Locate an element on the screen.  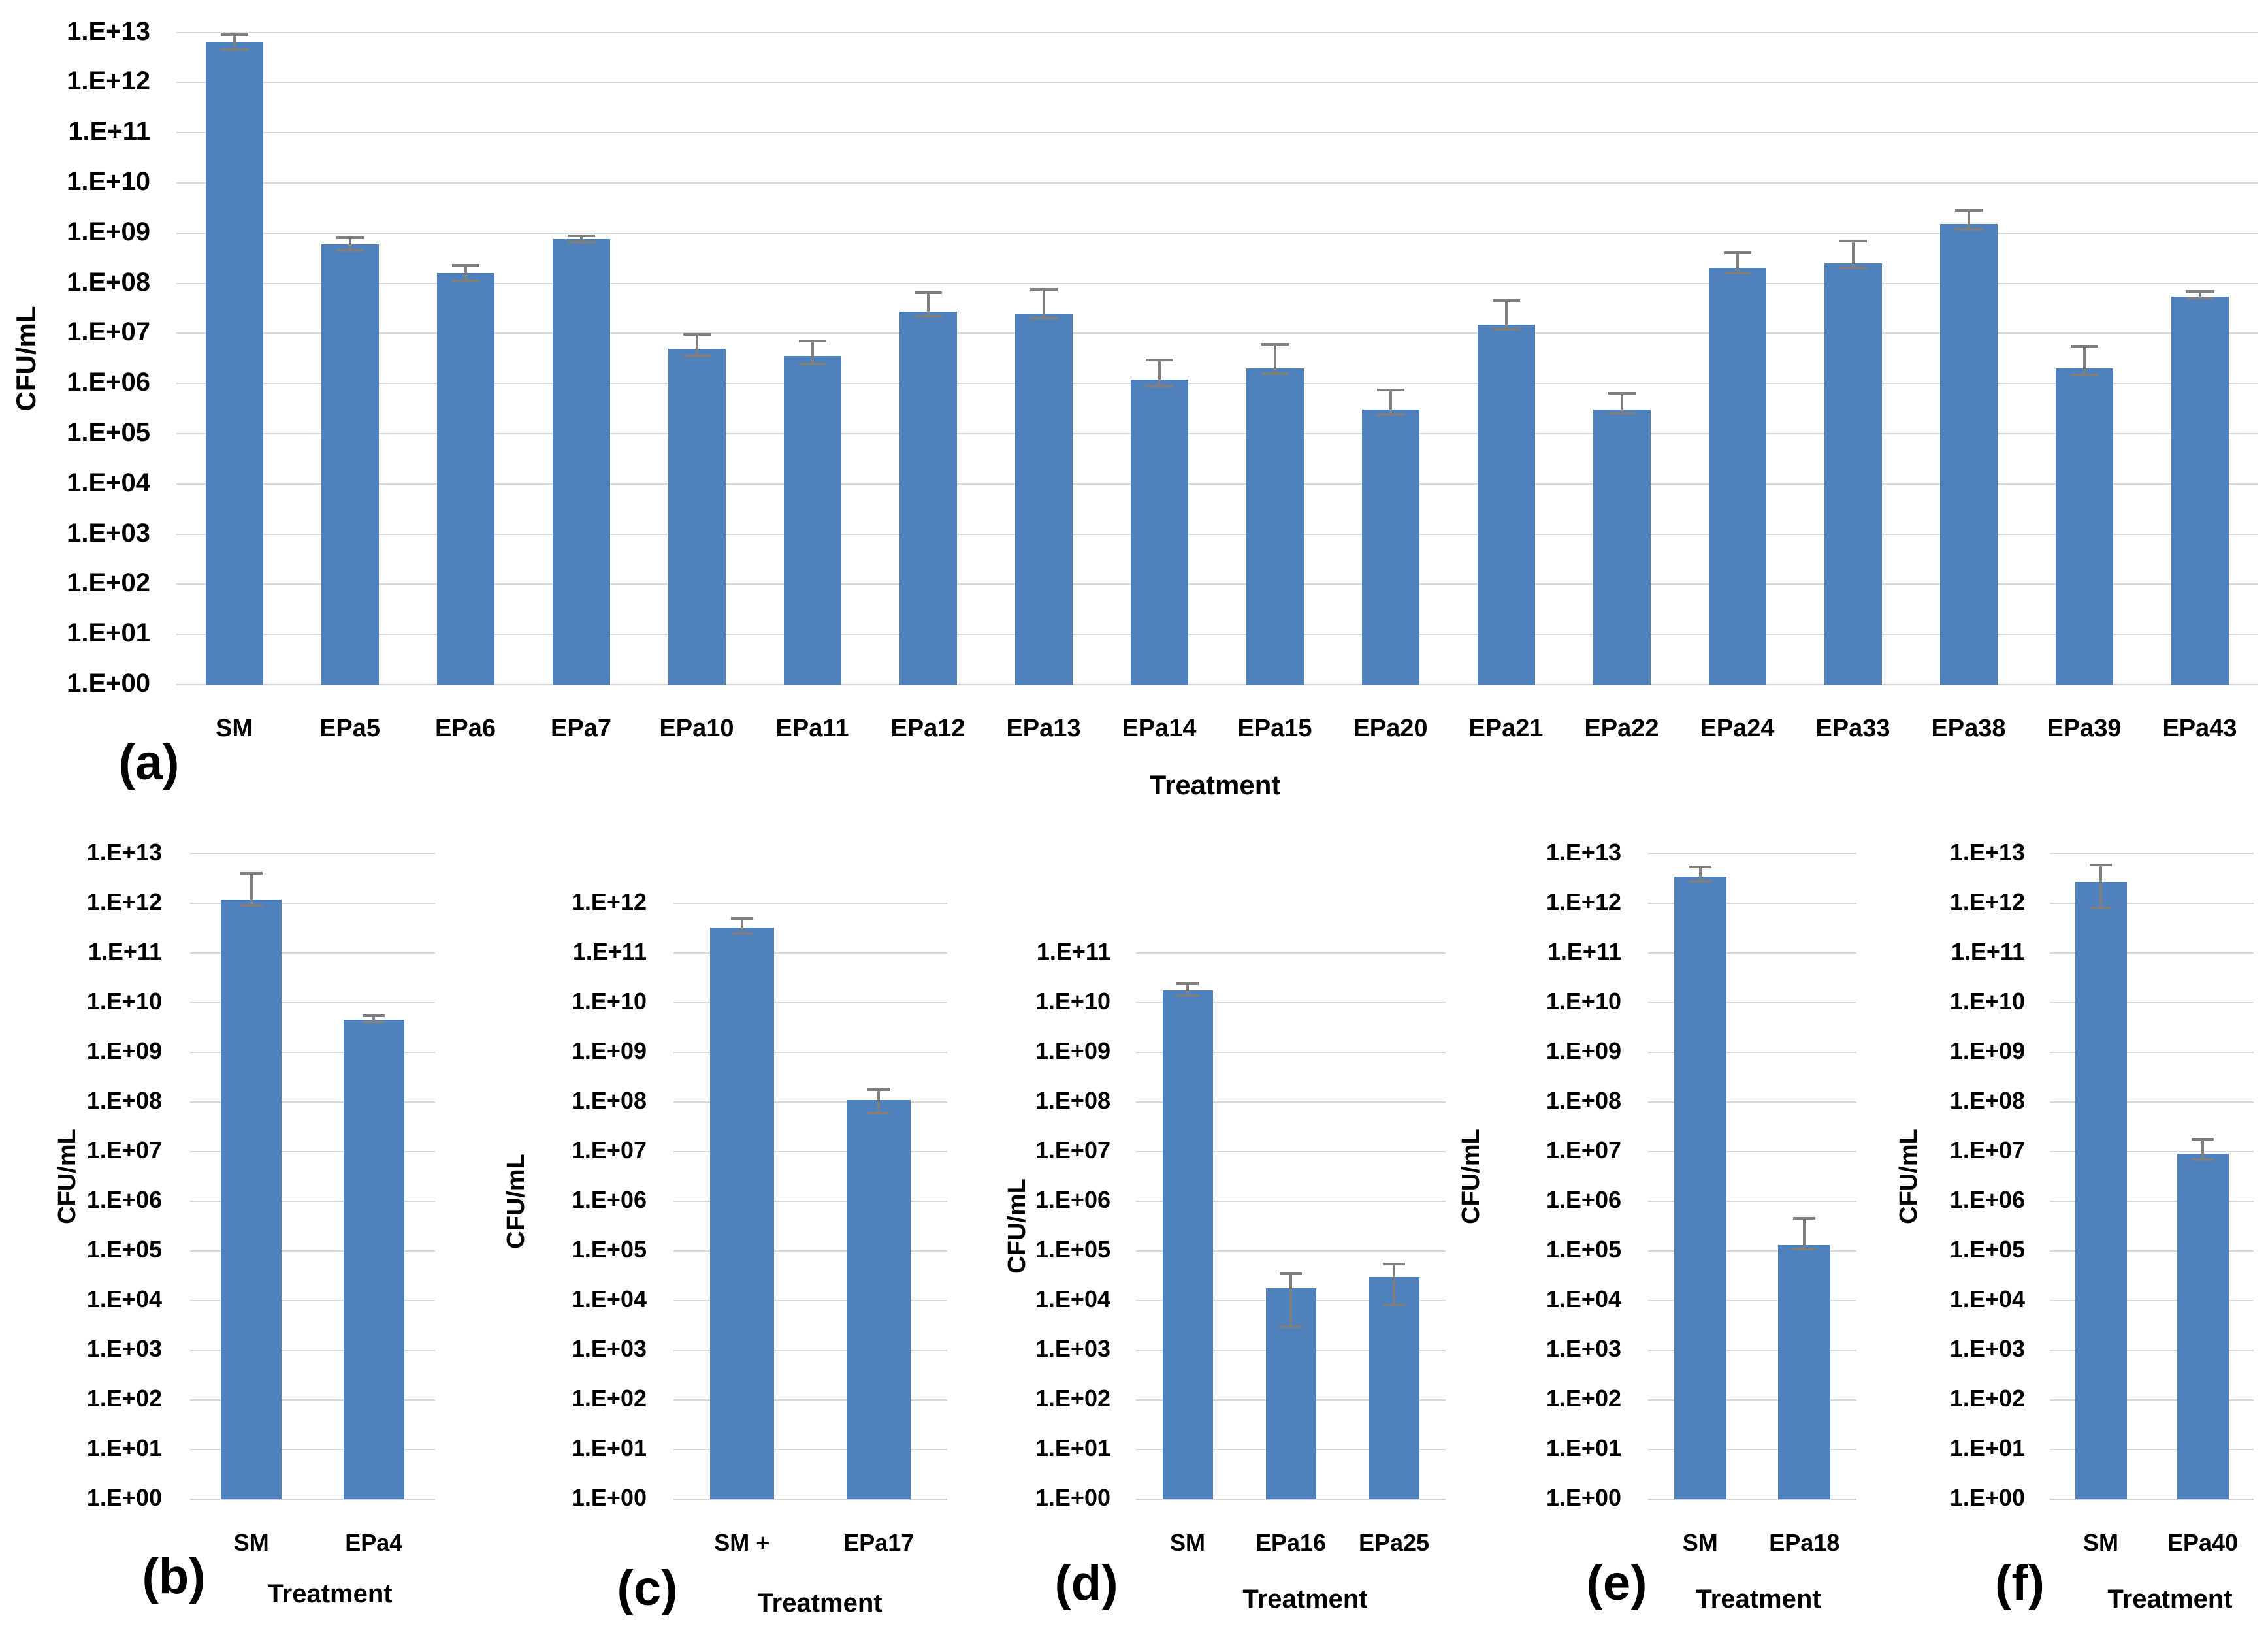
bar-EPa21 is located at coordinates (1506, 505).